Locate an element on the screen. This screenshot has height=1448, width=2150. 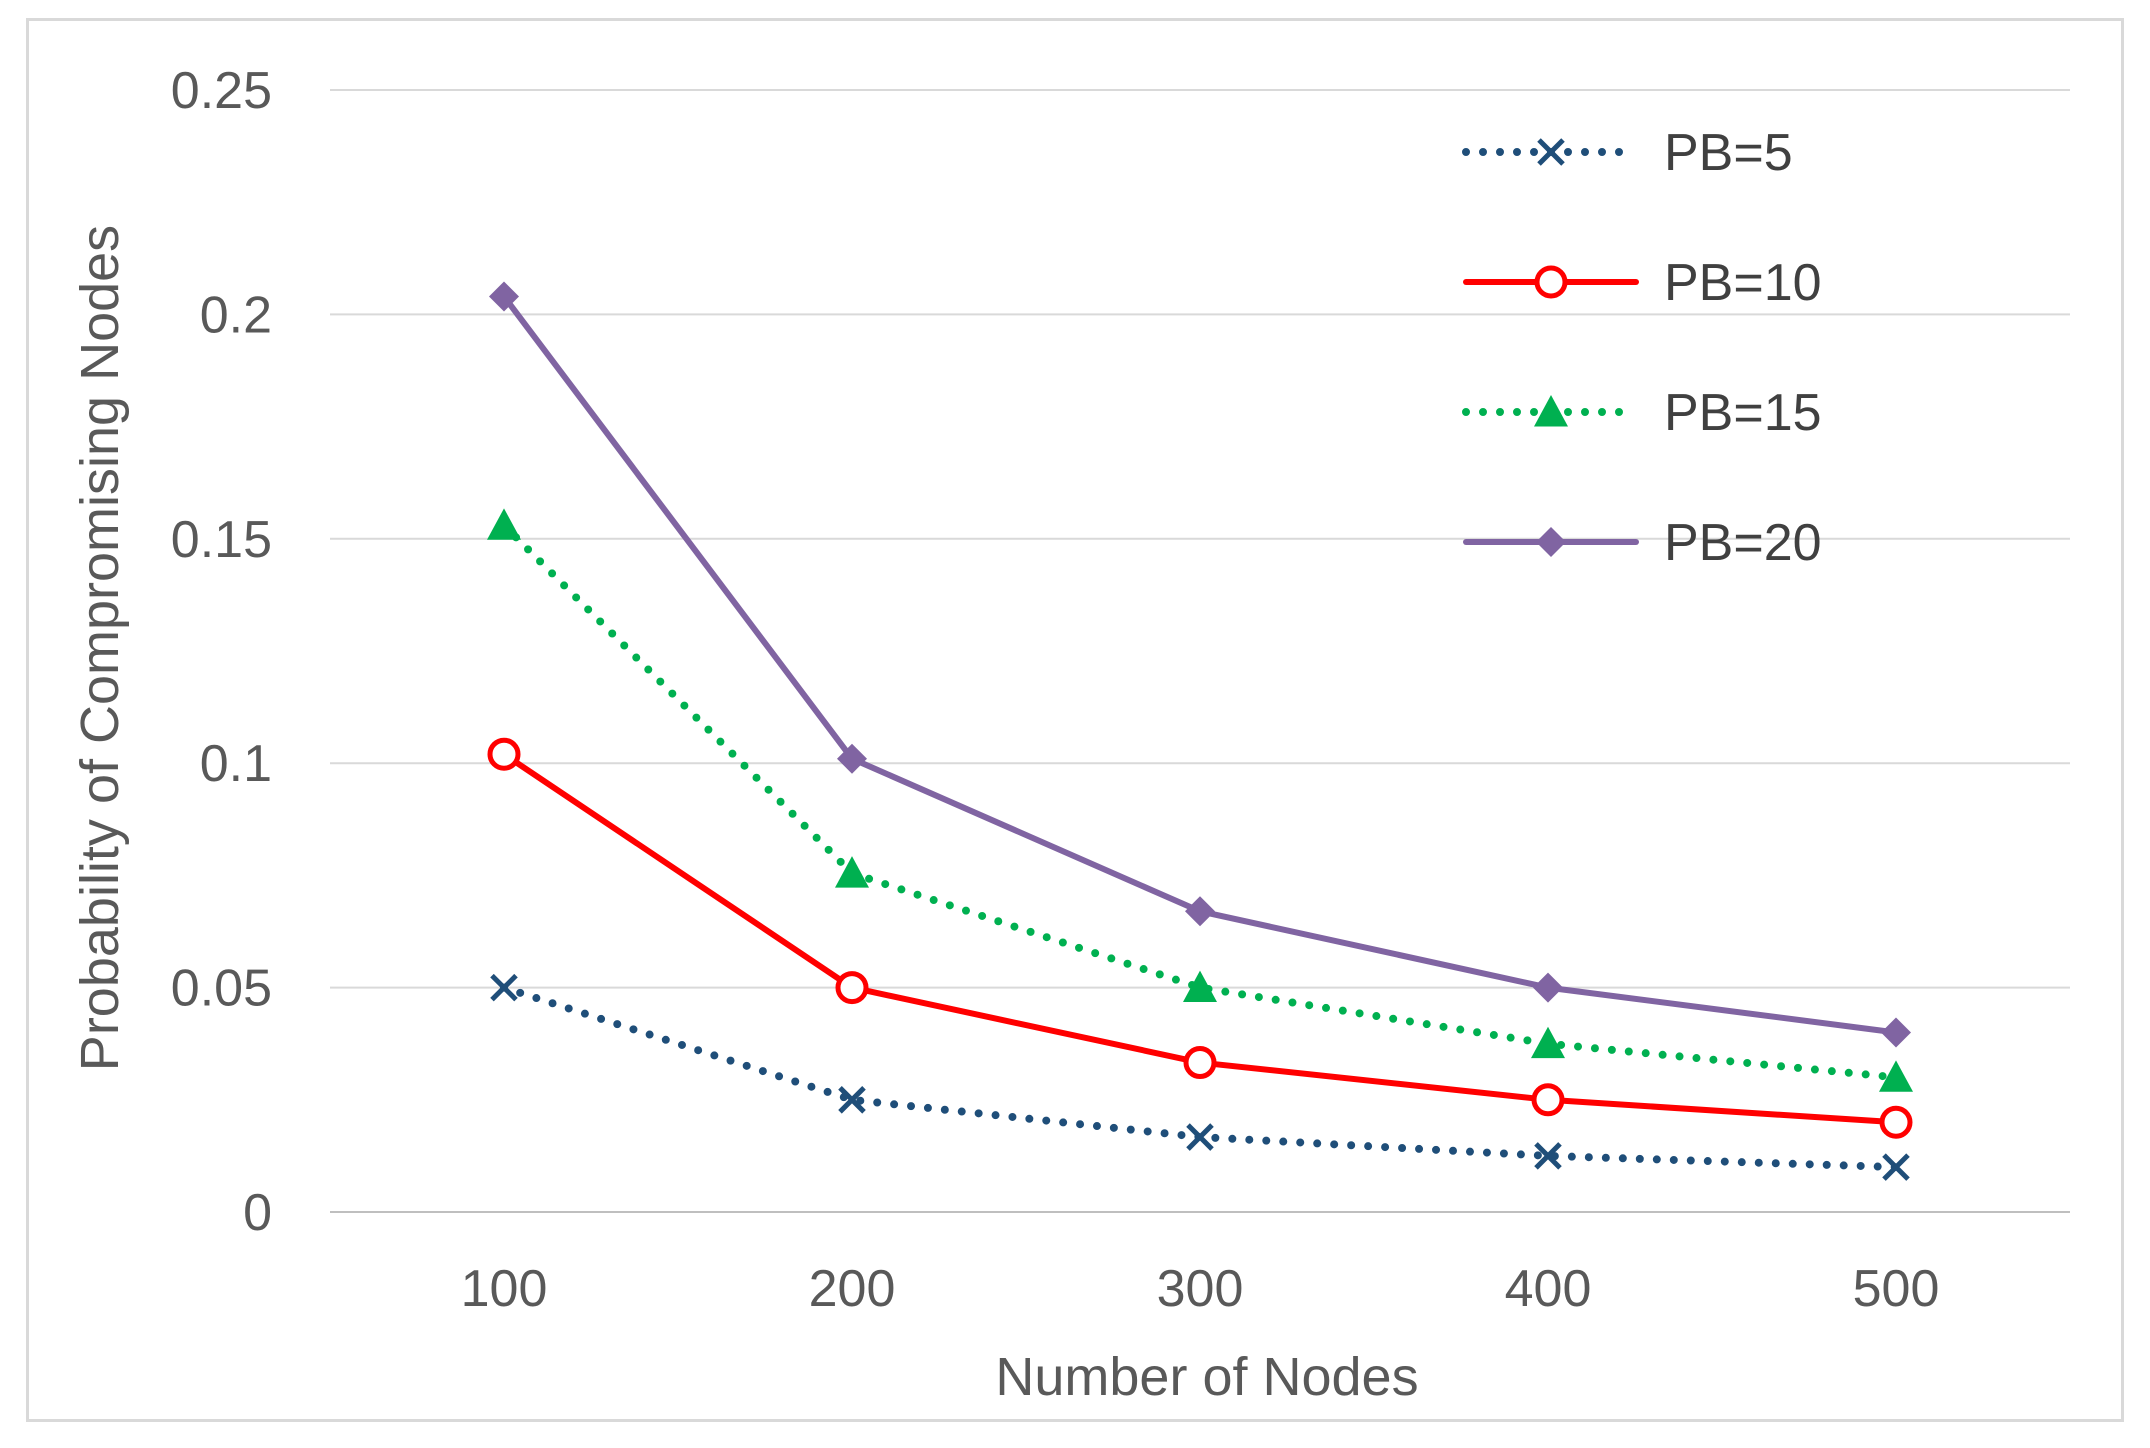
x-tick-label: 200 is located at coordinates (852, 1289).